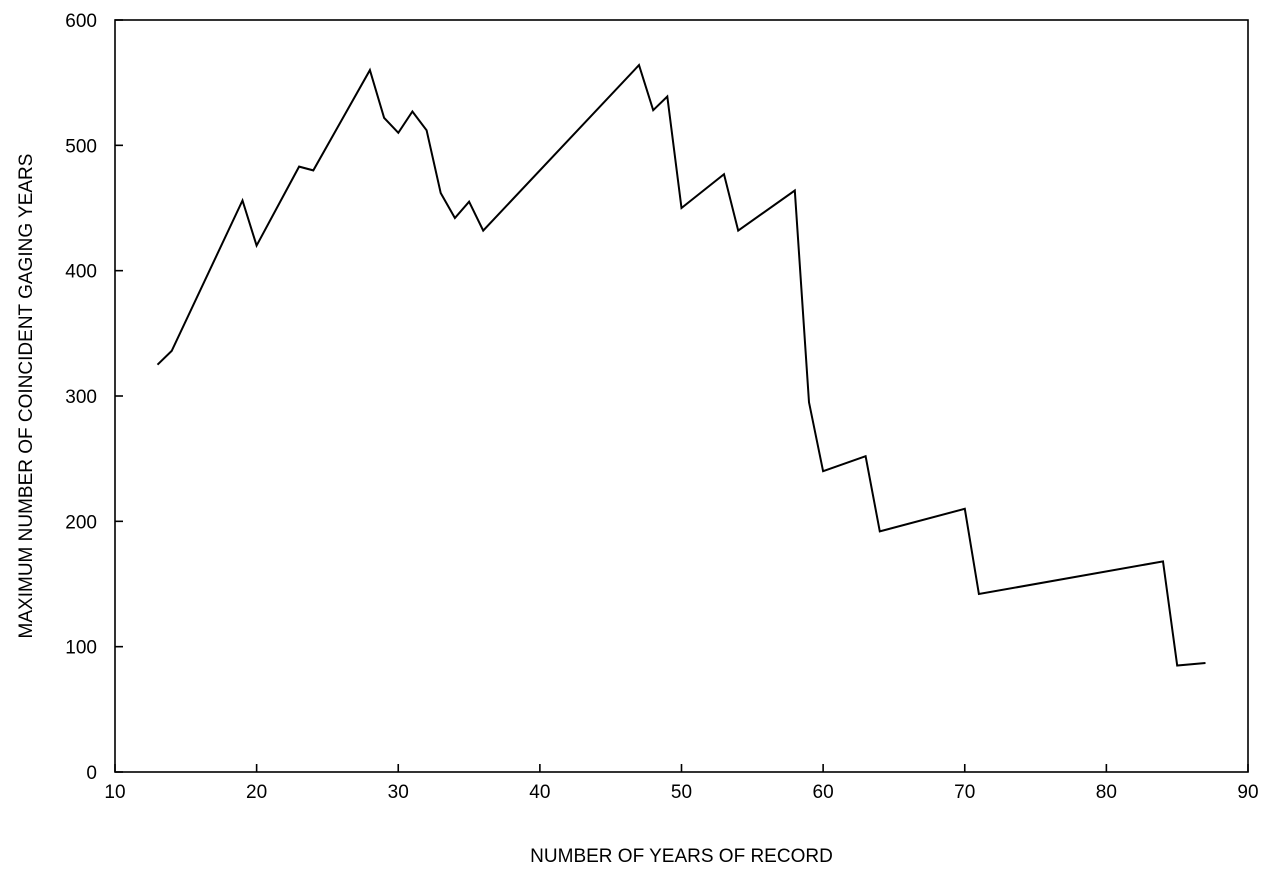  Describe the element at coordinates (81, 272) in the screenshot. I see `y-tick-label: 400` at that location.